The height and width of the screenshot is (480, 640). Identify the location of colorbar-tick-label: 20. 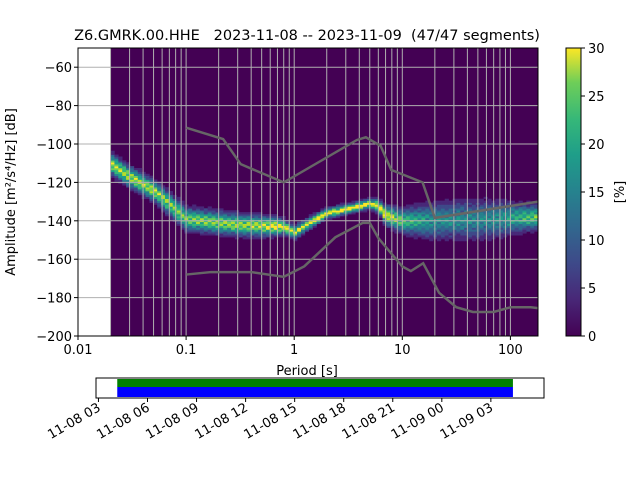
(596, 145).